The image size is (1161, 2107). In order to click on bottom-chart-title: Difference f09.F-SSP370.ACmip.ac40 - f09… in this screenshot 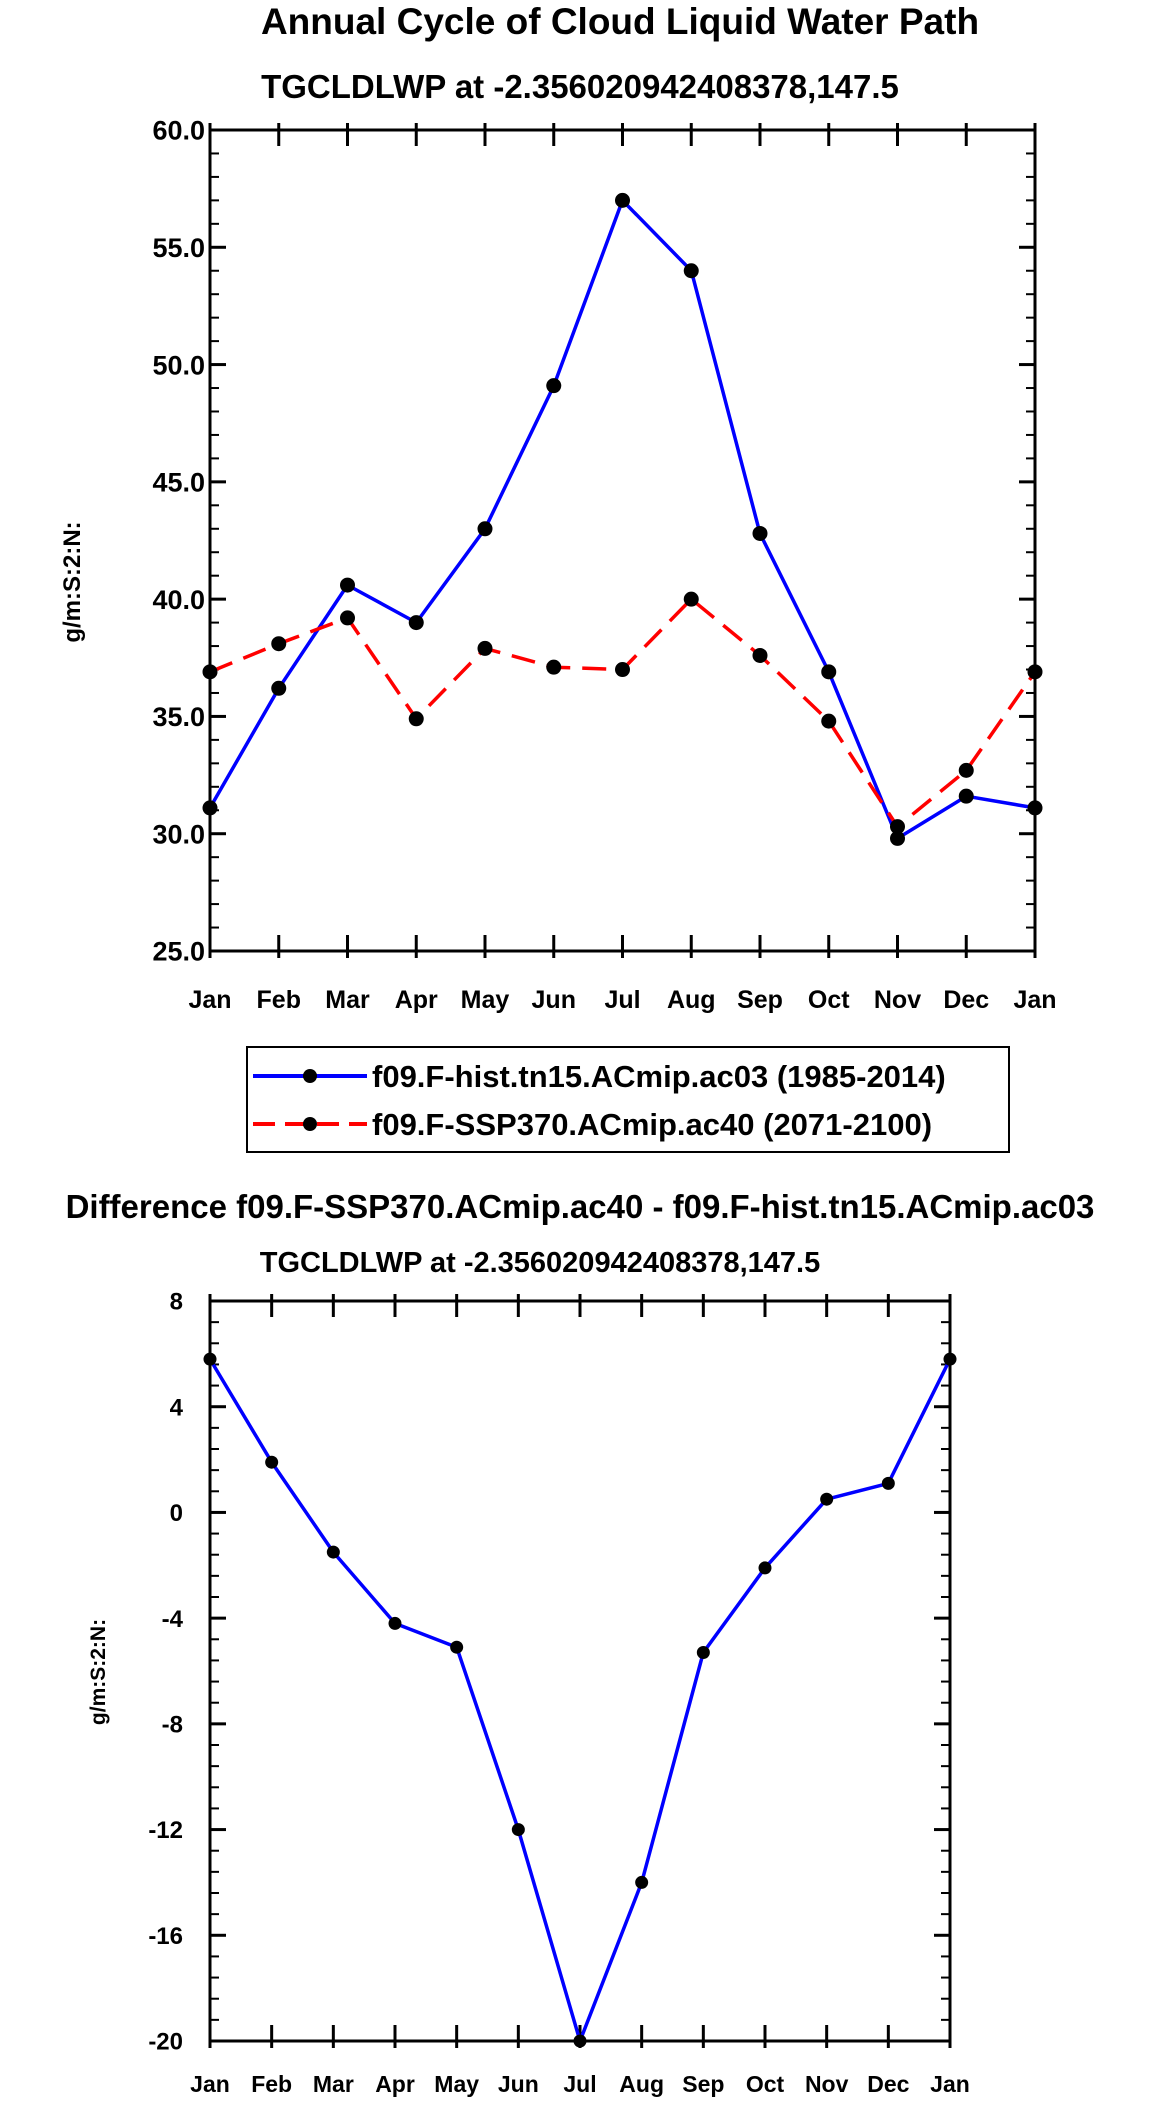, I will do `click(580, 1206)`.